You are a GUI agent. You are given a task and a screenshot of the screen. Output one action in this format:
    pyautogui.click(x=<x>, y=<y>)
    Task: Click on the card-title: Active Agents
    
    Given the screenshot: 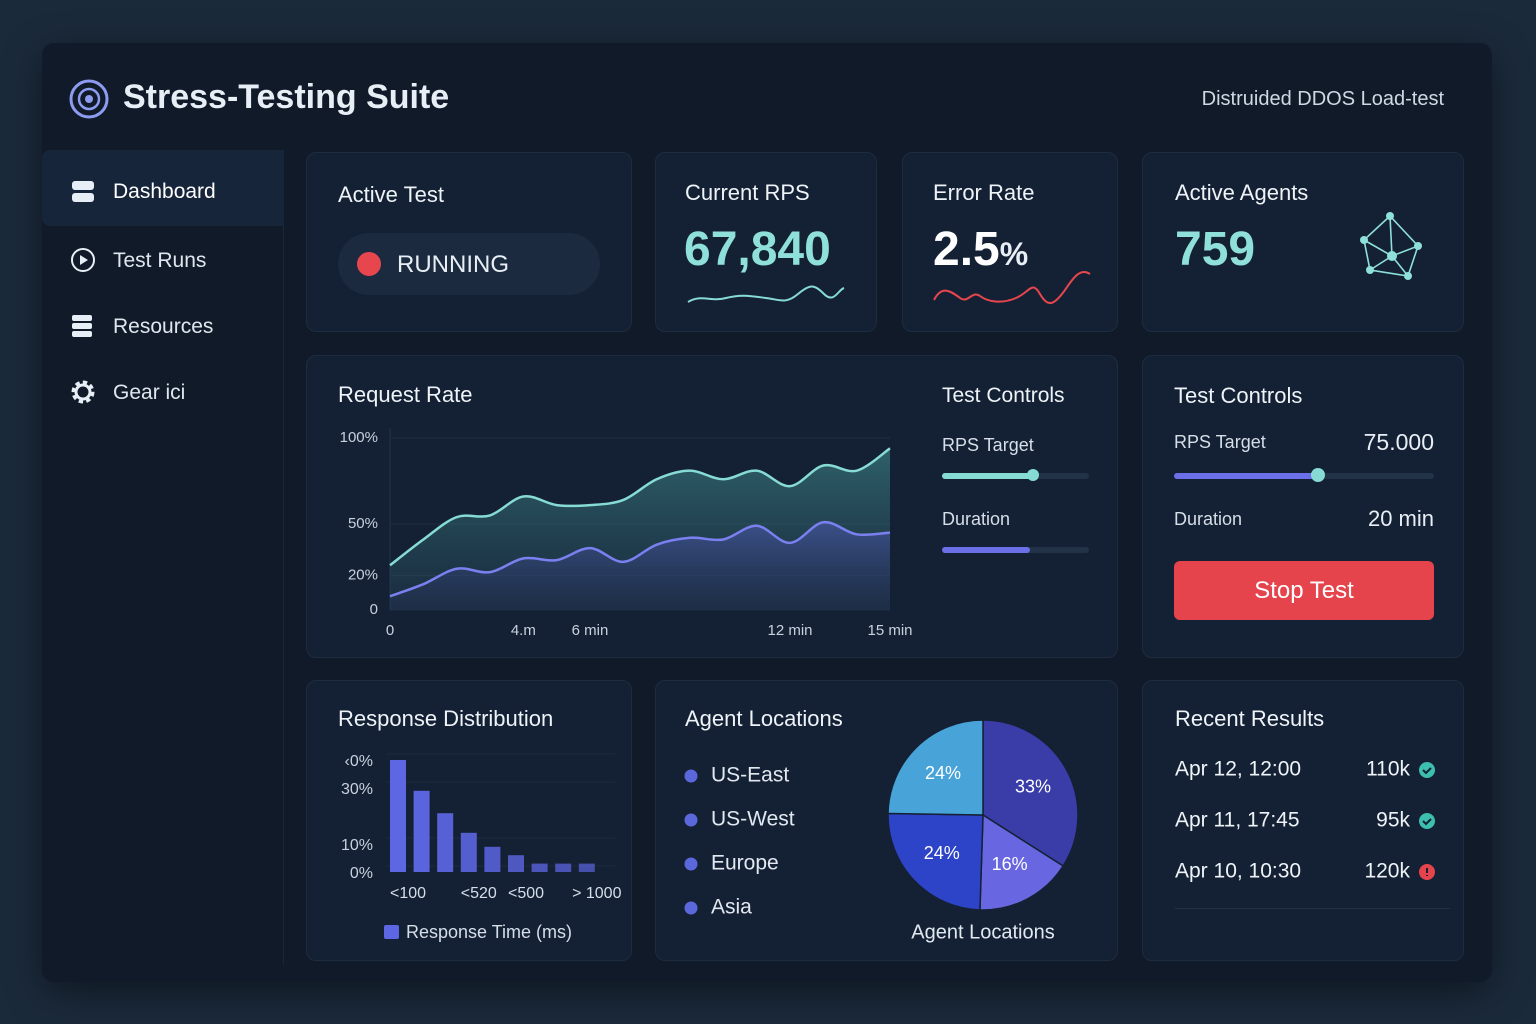 What is the action you would take?
    pyautogui.click(x=1242, y=192)
    